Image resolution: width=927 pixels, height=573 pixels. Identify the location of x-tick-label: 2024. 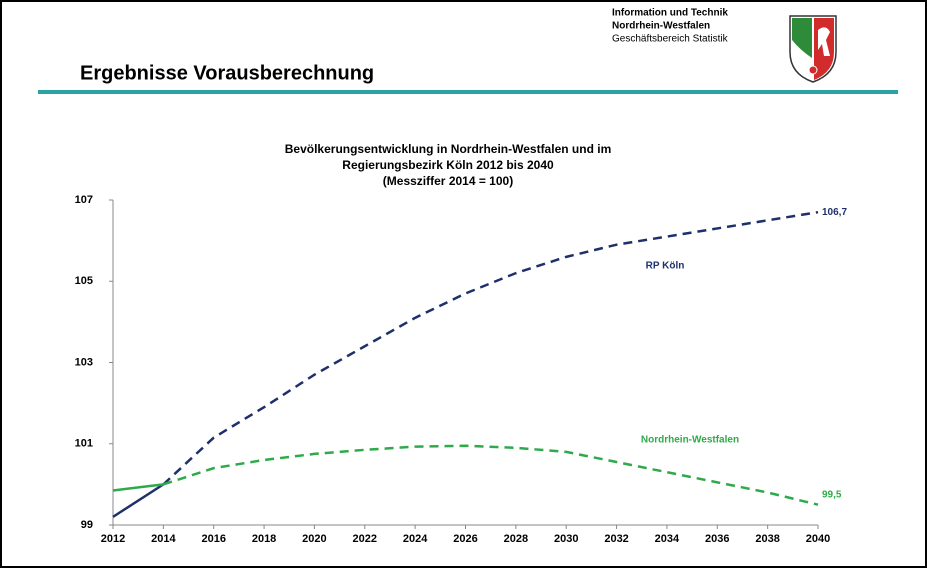
(415, 539).